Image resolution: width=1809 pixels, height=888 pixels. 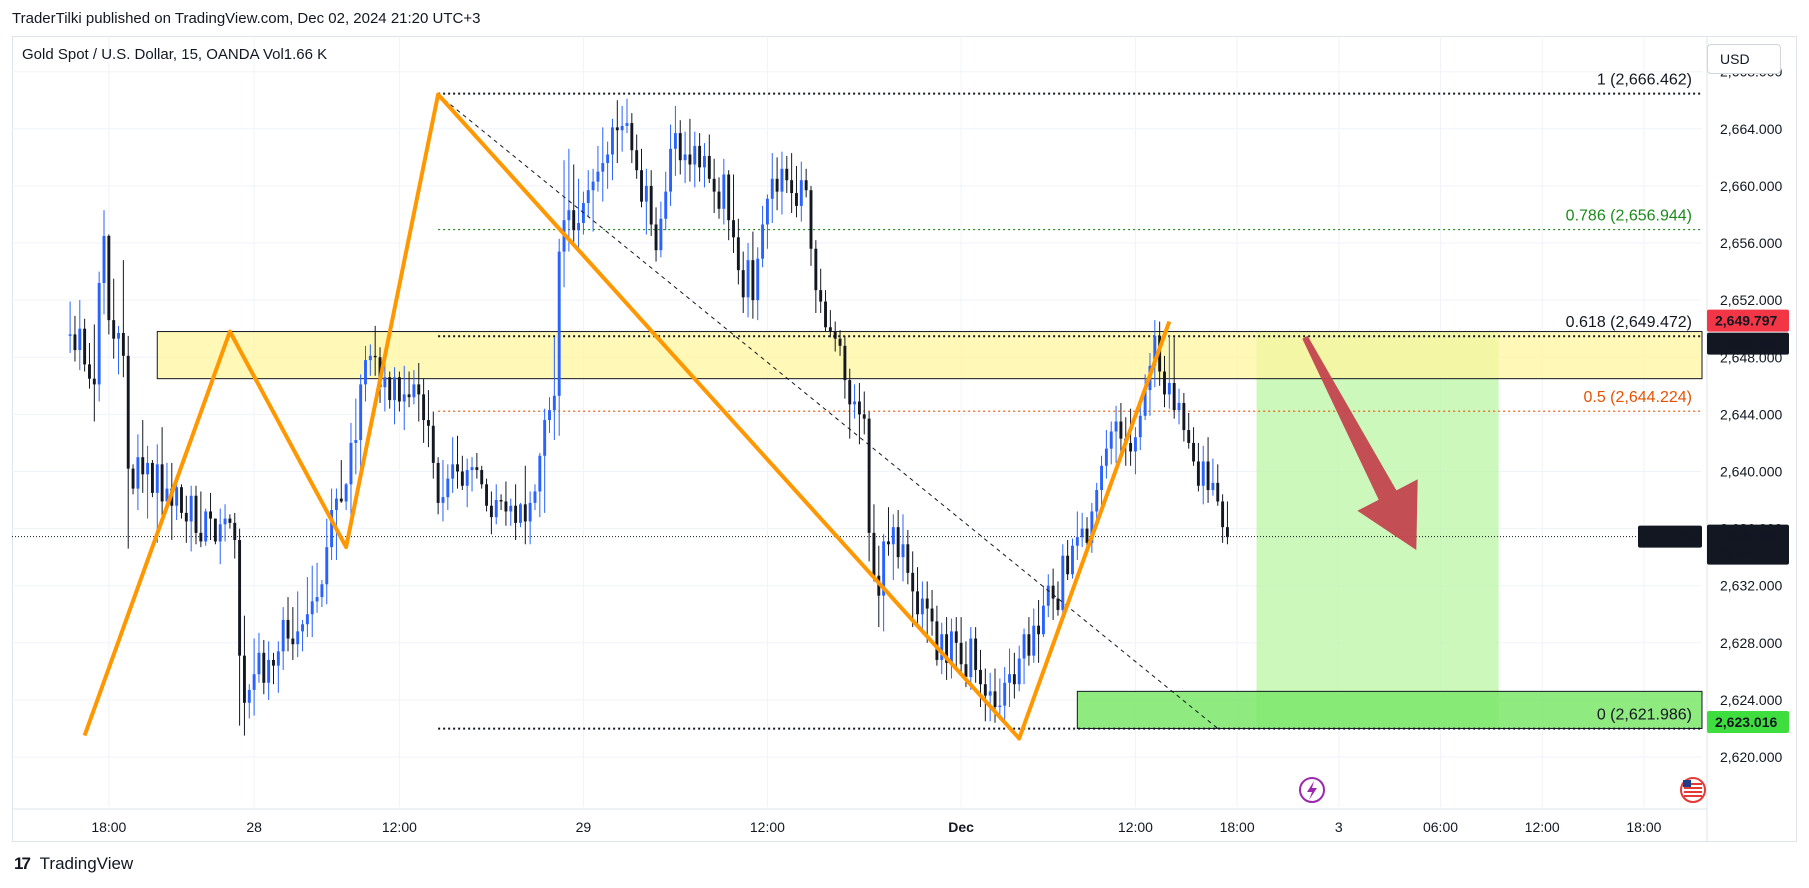 I want to click on tv-logo-icon: 17, so click(x=22, y=863).